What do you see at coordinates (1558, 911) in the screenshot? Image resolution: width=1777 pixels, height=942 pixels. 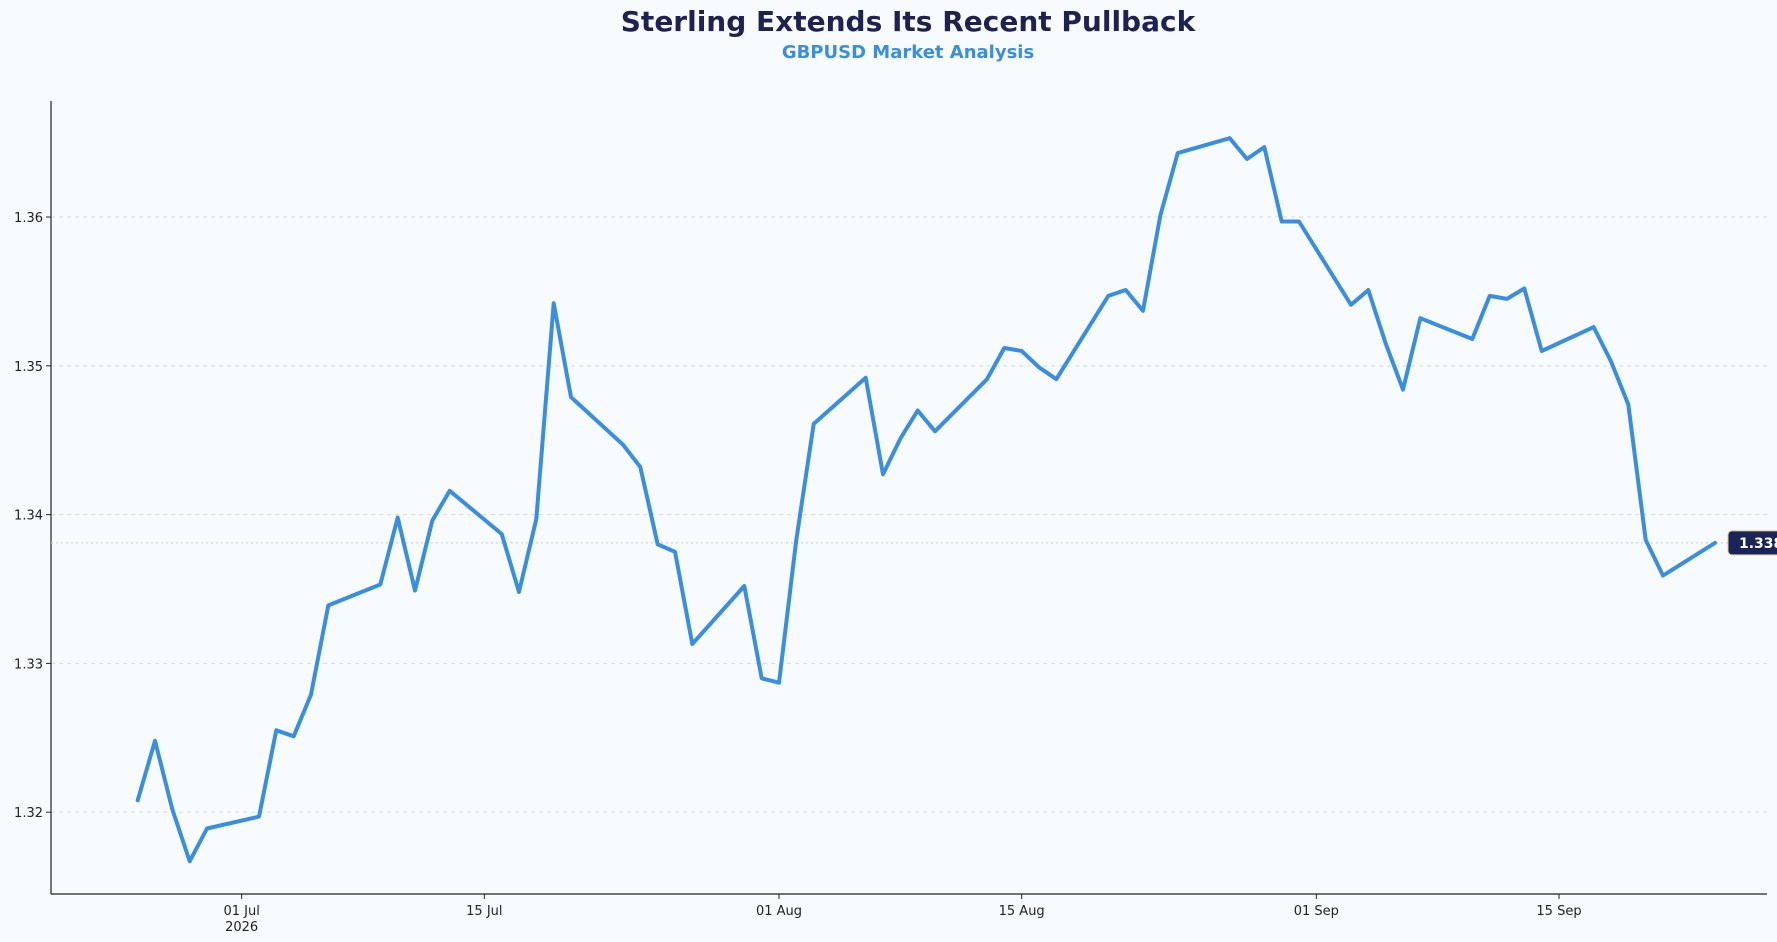 I see `x-tick-label: 15 Sep` at bounding box center [1558, 911].